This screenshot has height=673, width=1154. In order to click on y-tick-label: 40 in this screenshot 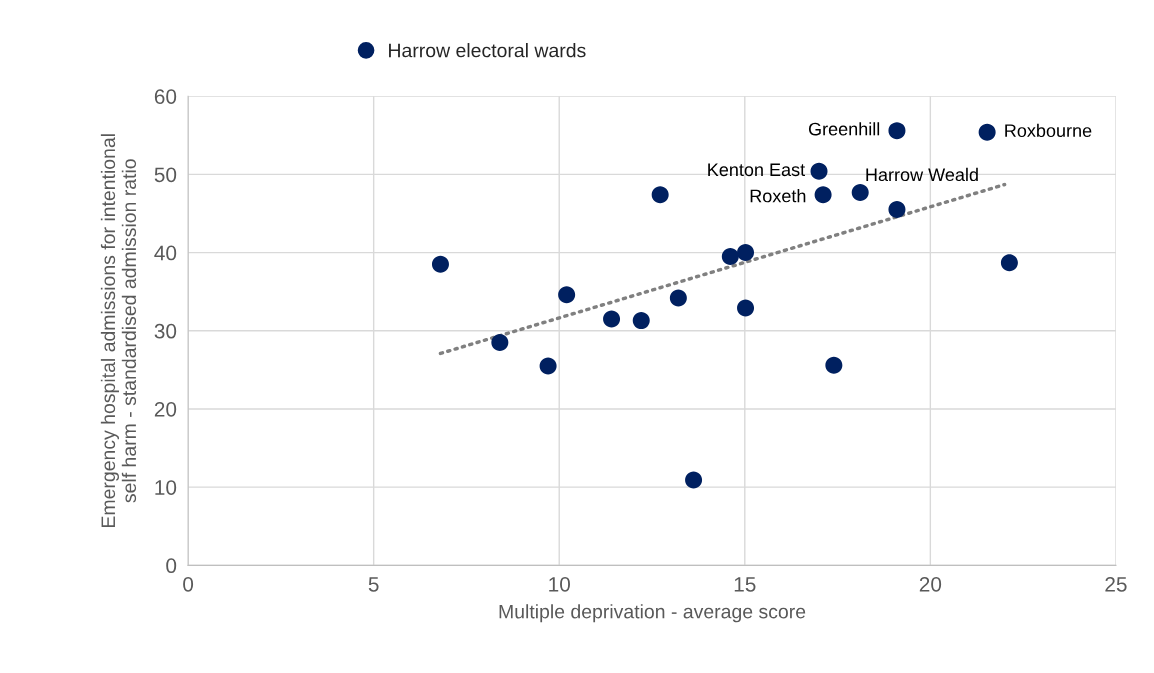, I will do `click(165, 253)`.